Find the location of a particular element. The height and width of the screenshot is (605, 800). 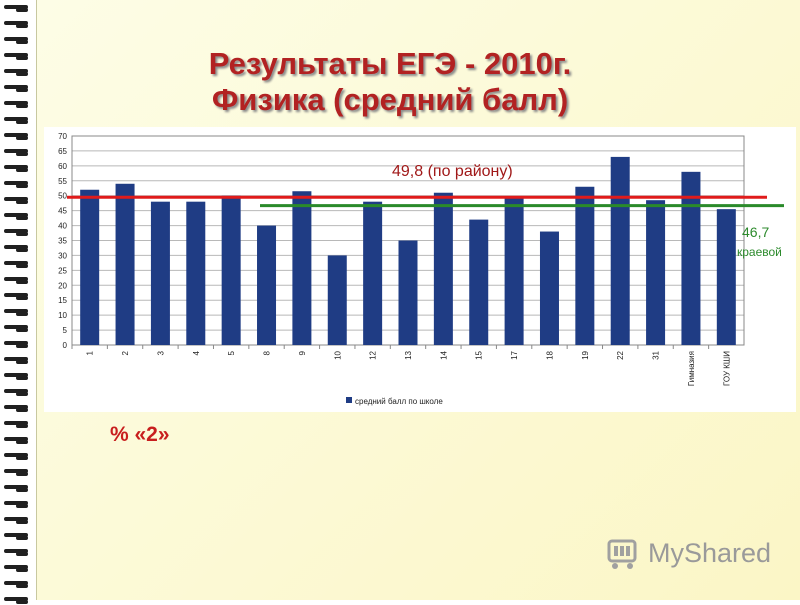

x-tick-label: 18 is located at coordinates (549, 354).